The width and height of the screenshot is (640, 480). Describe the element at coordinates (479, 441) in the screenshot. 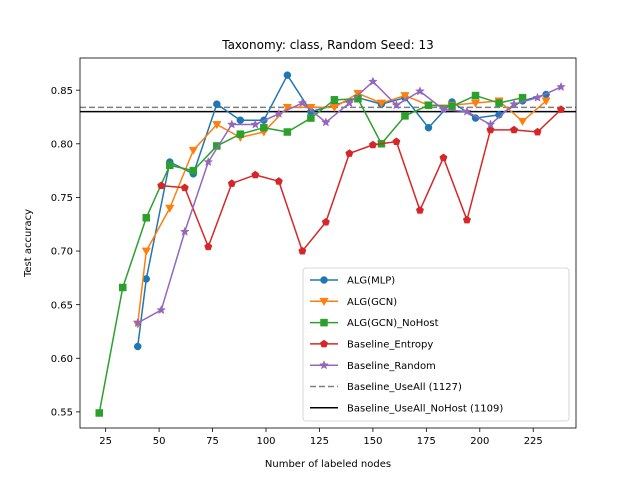

I see `x-tick-label: 200` at that location.